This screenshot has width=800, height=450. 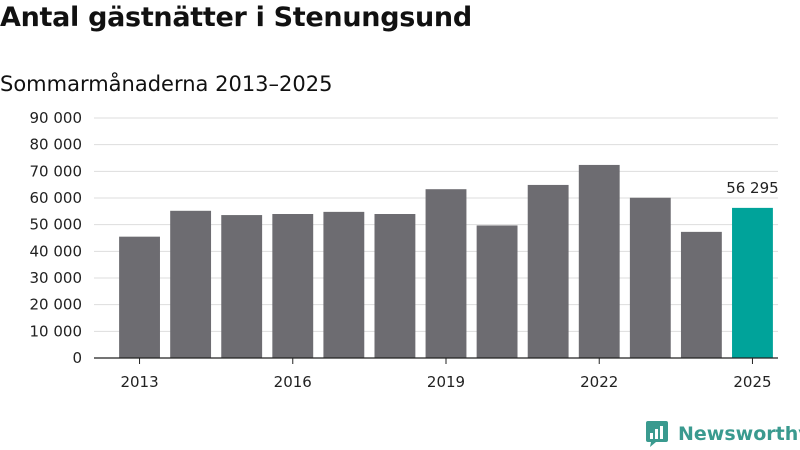 What do you see at coordinates (56, 251) in the screenshot?
I see `y-tick-label: 40 000` at bounding box center [56, 251].